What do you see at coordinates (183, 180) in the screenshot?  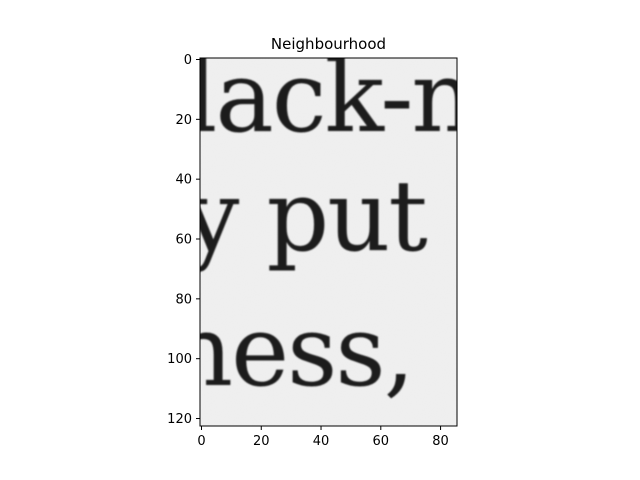 I see `y-tick-label: 40` at bounding box center [183, 180].